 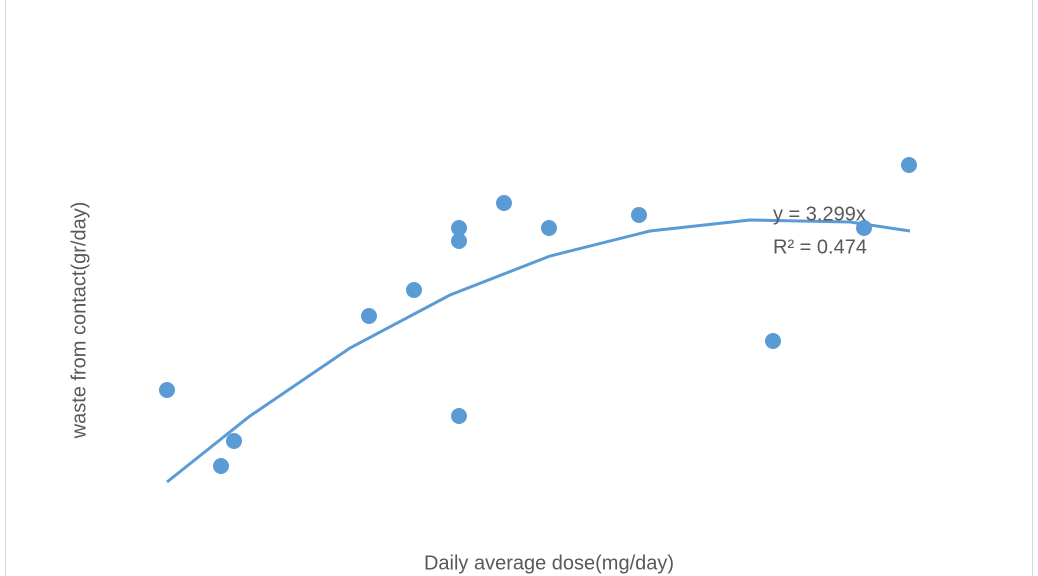 What do you see at coordinates (549, 563) in the screenshot?
I see `x-axis-label: Daily average dose(mg/day)` at bounding box center [549, 563].